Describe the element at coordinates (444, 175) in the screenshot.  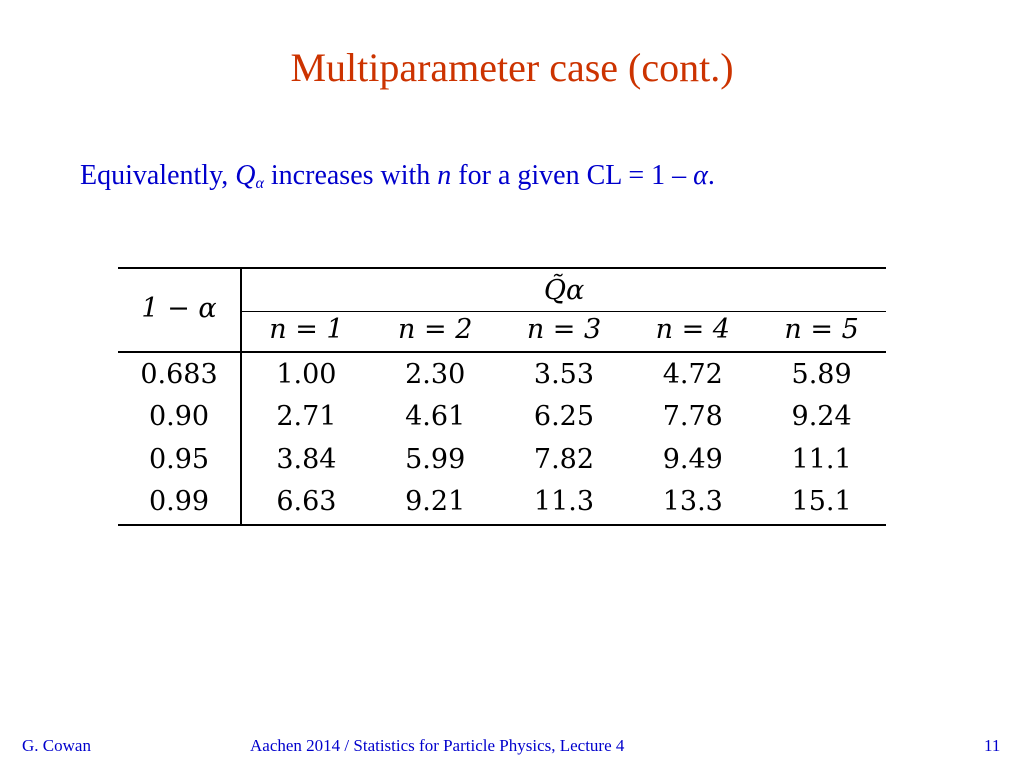
I see `n-symbol: n` at that location.